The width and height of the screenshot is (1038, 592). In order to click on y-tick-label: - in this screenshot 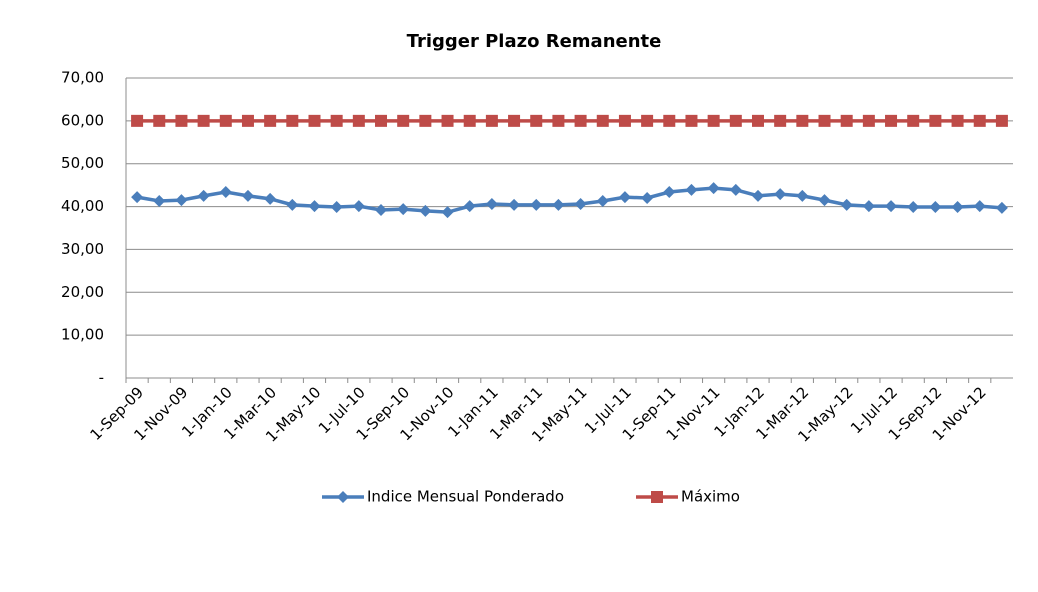, I will do `click(101, 378)`.